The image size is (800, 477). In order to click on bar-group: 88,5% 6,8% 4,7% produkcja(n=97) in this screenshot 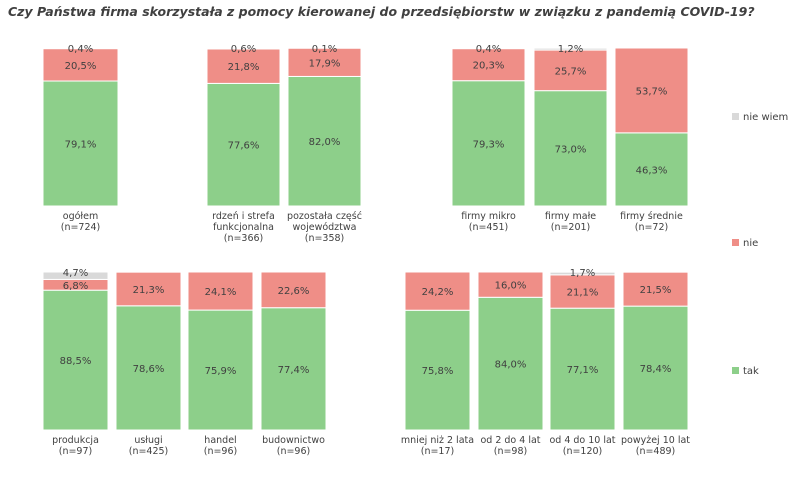, I will do `click(75, 362)`.